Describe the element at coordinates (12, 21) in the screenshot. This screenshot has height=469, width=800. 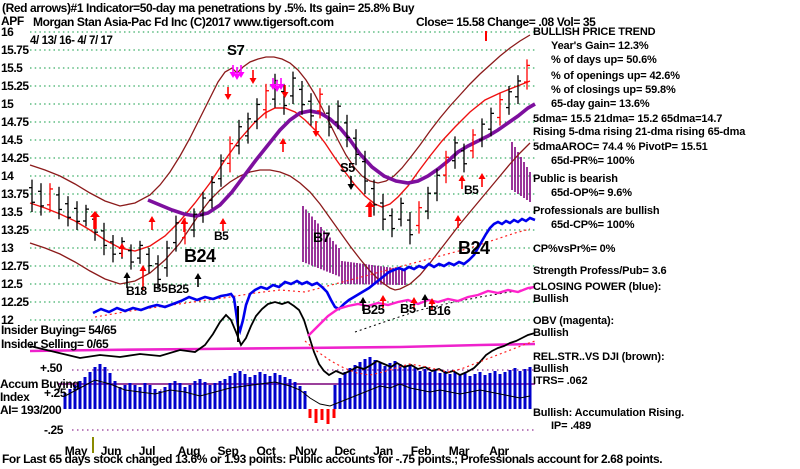
I see `ticker-symbol: APF` at that location.